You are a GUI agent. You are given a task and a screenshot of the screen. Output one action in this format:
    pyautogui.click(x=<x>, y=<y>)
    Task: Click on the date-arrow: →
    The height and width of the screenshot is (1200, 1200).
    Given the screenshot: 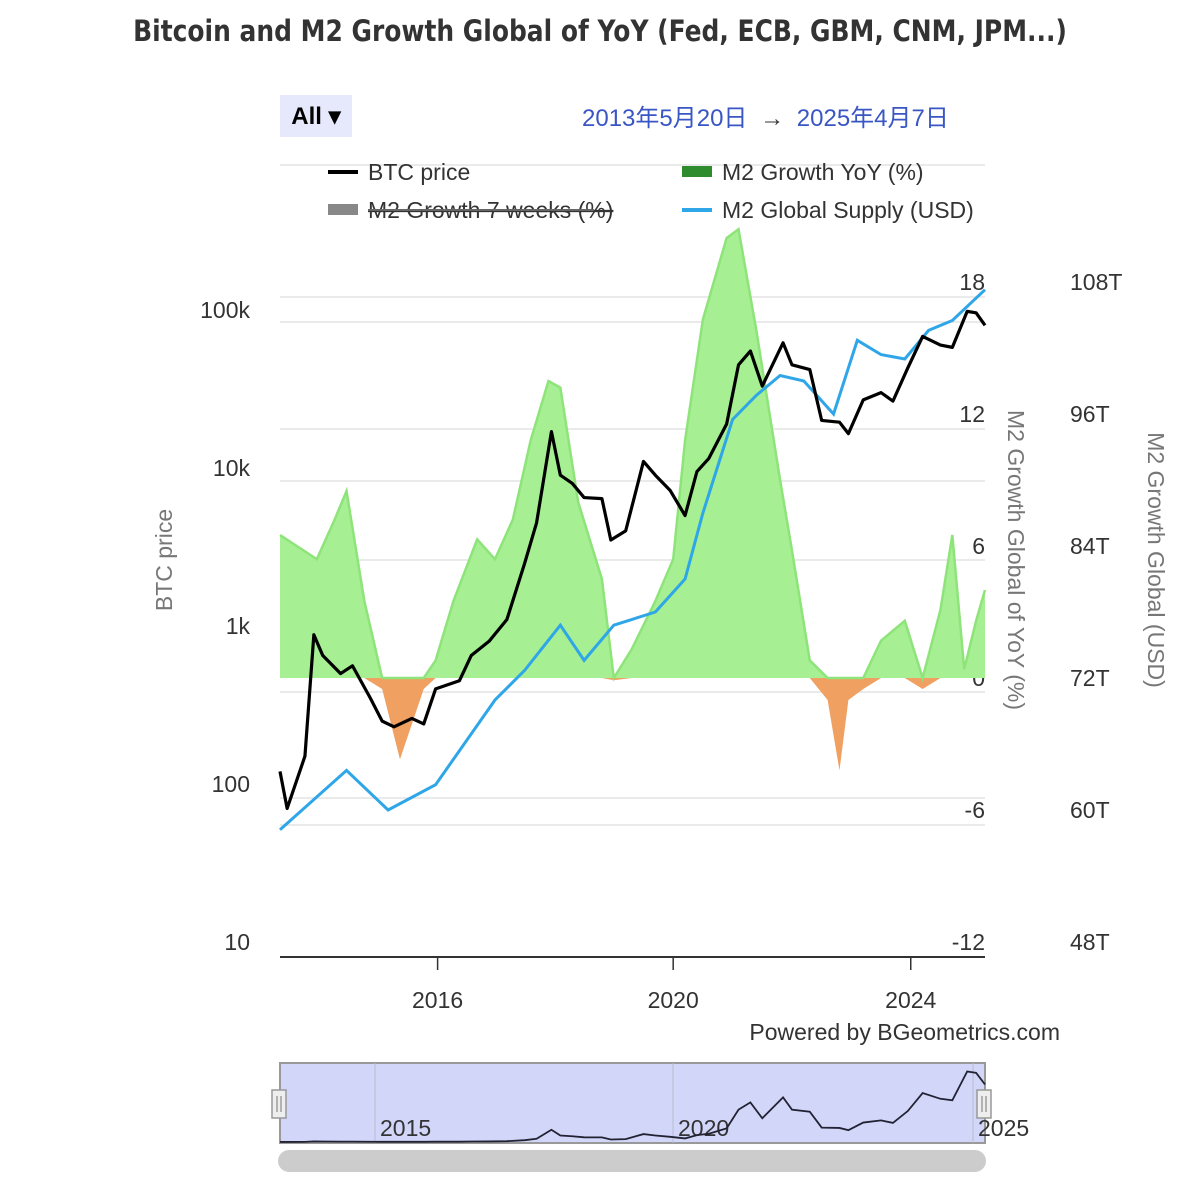 What is the action you would take?
    pyautogui.click(x=772, y=118)
    